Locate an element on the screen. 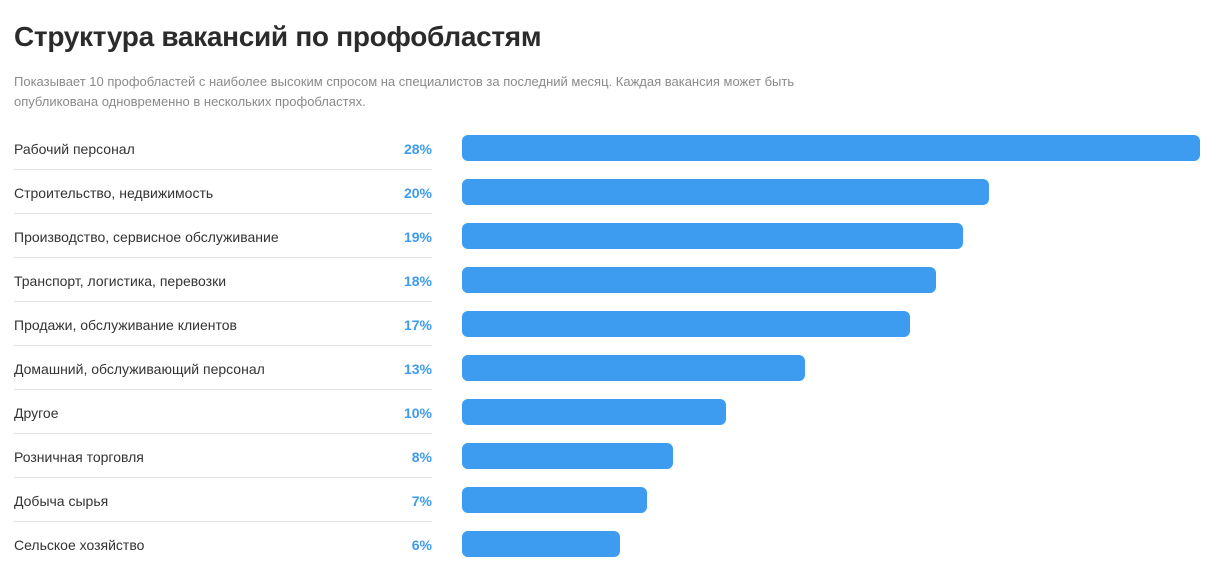  bar-row: Домашний, обслуживающий персонал 13% is located at coordinates (610, 368).